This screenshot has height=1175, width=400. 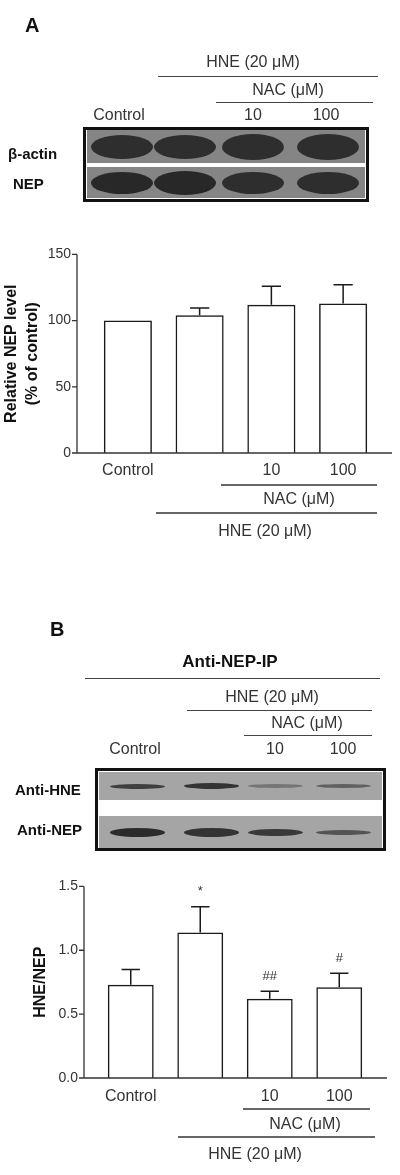 What do you see at coordinates (39, 982) in the screenshot?
I see `y-axis-title: HNE/NEP` at bounding box center [39, 982].